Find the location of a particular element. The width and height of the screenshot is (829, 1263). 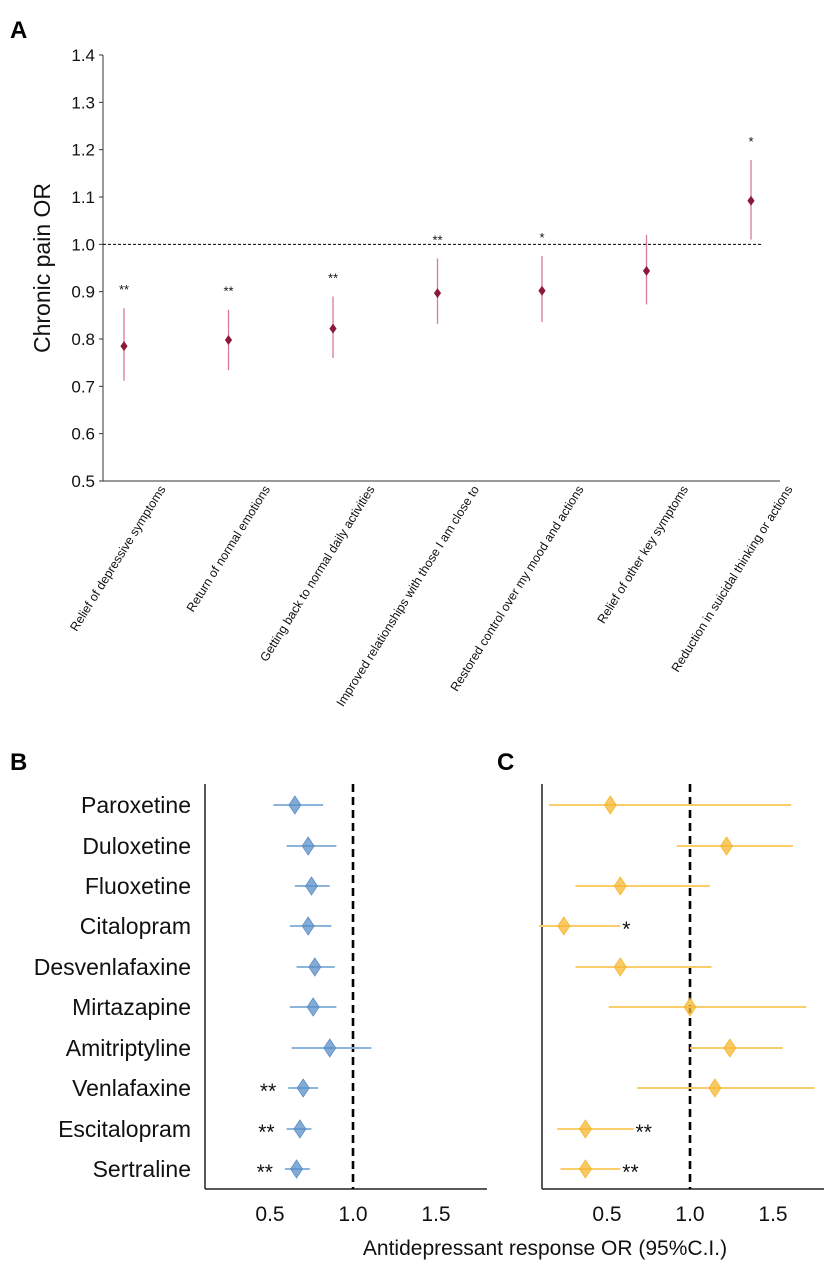

panel-a-y-tick-label: 1.4 is located at coordinates (83, 55).